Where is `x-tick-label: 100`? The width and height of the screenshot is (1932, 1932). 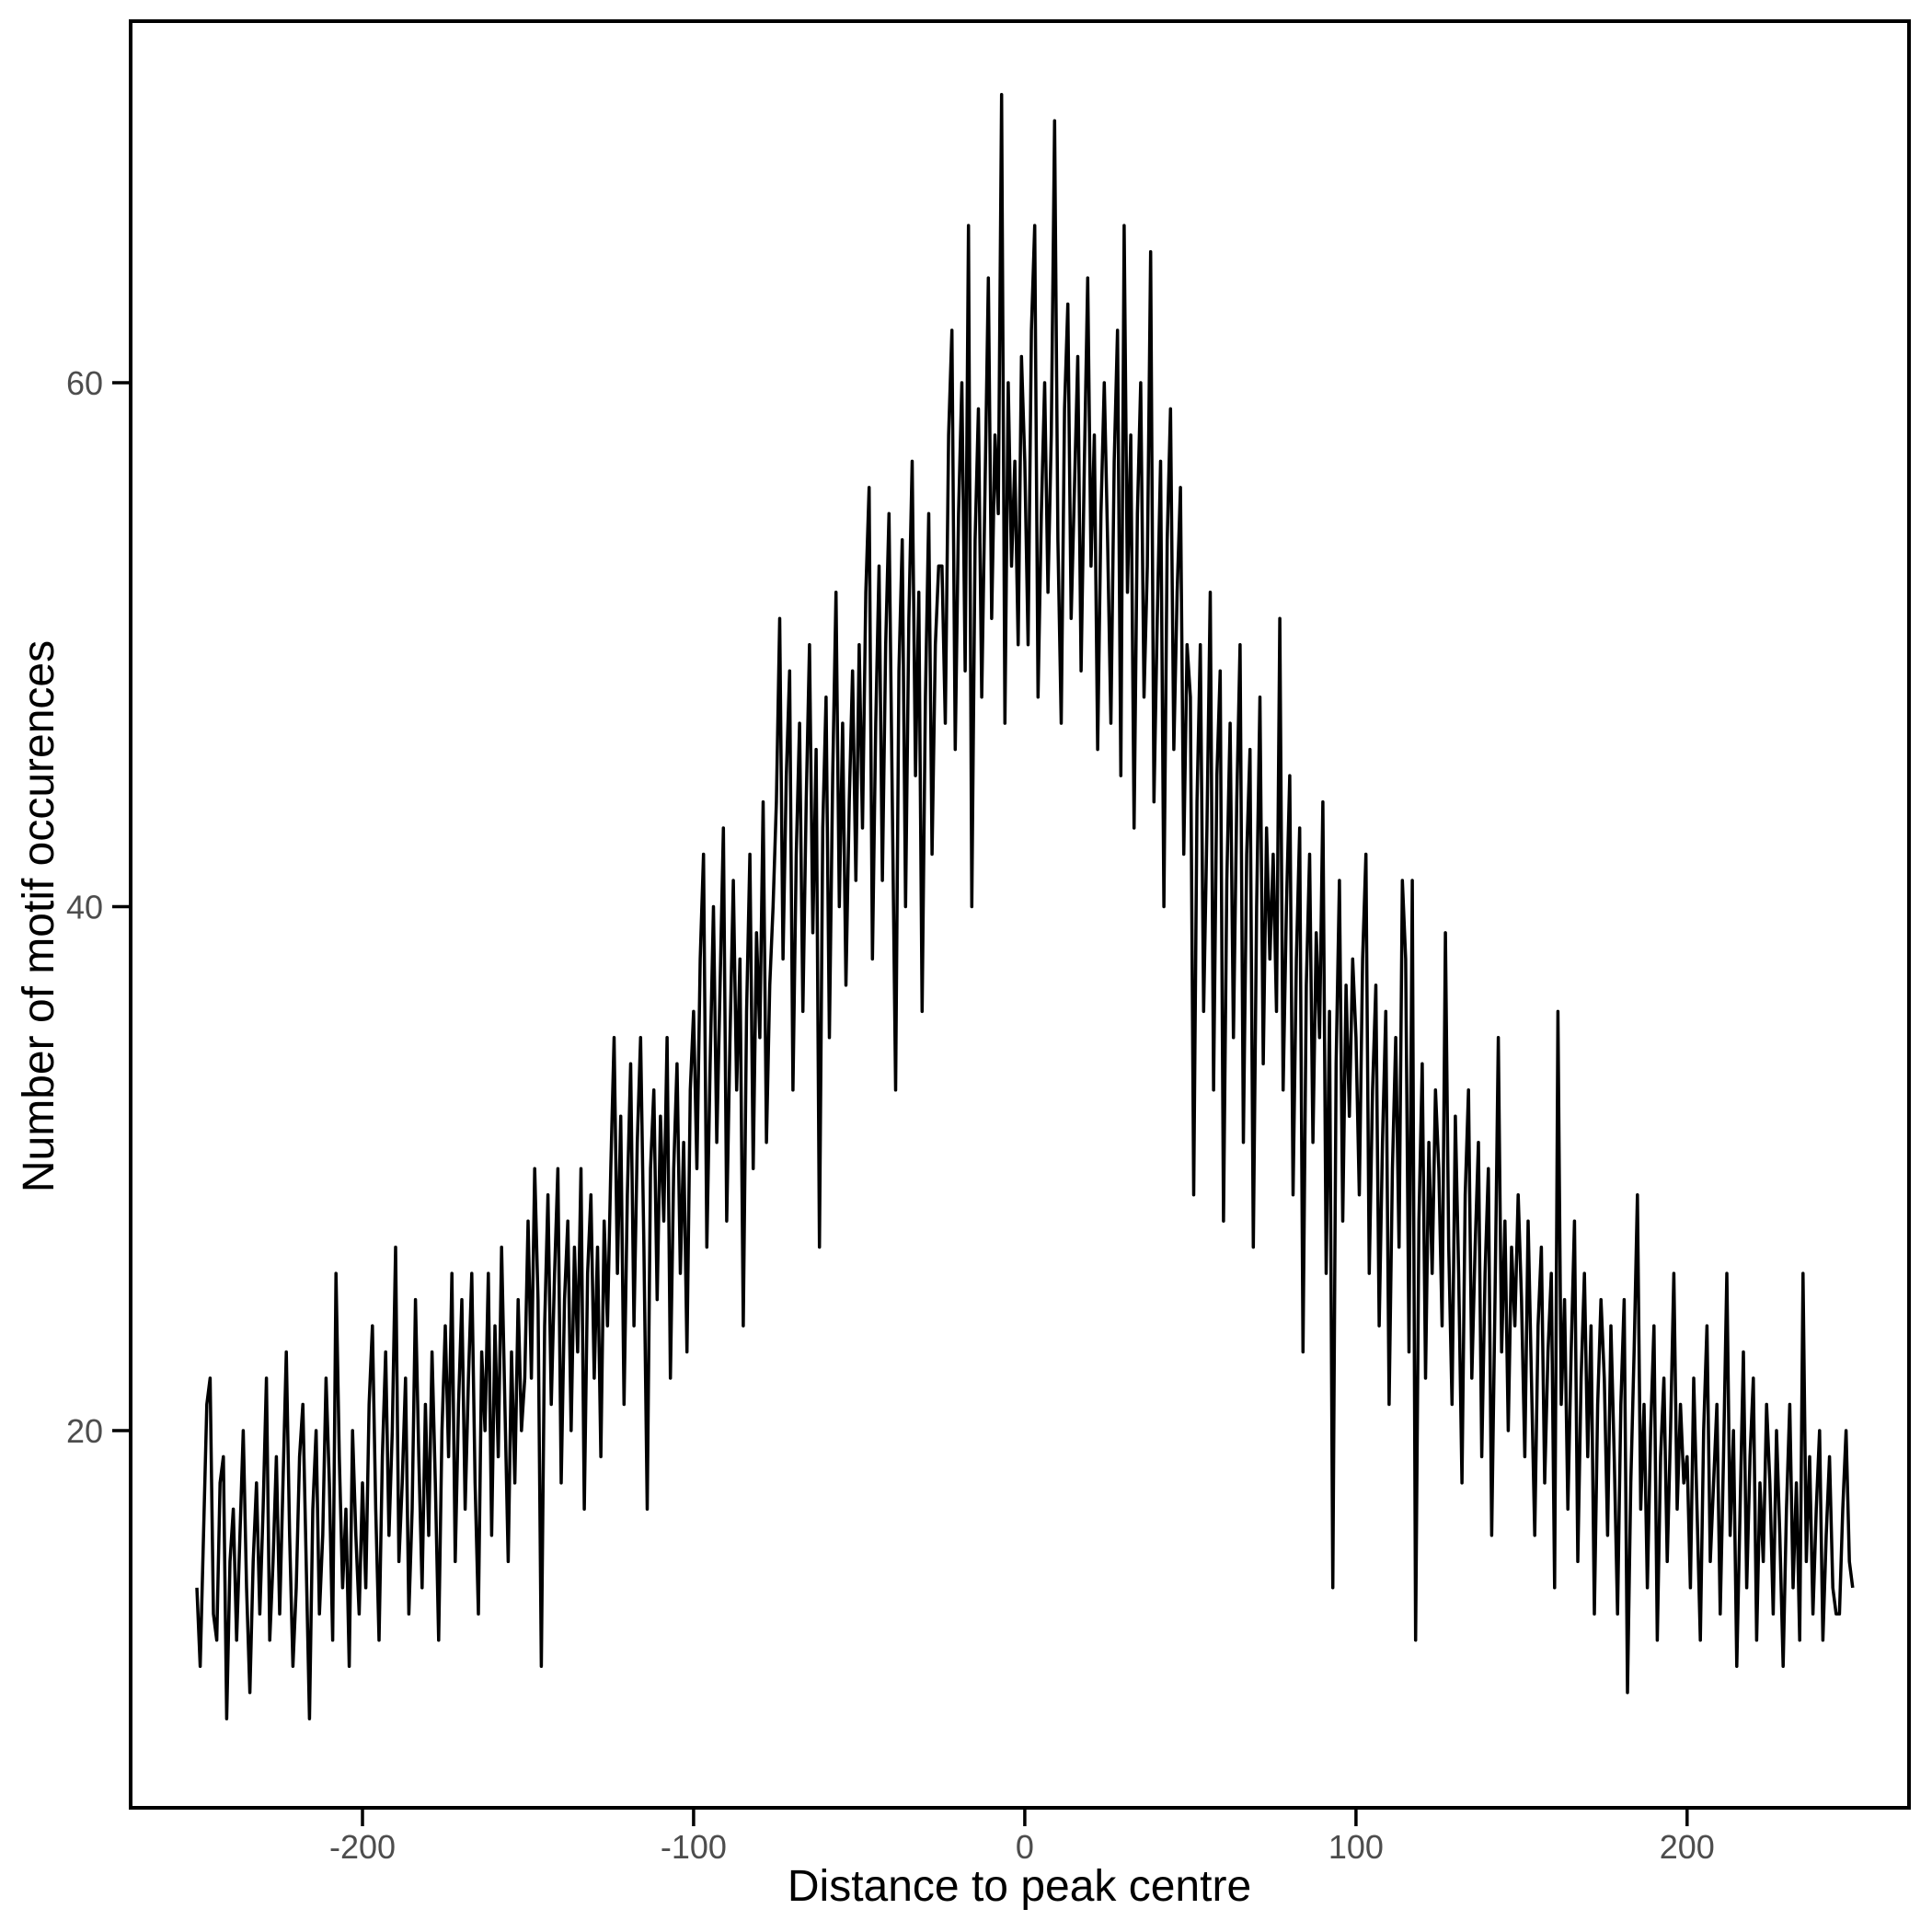 x-tick-label: 100 is located at coordinates (1356, 1847).